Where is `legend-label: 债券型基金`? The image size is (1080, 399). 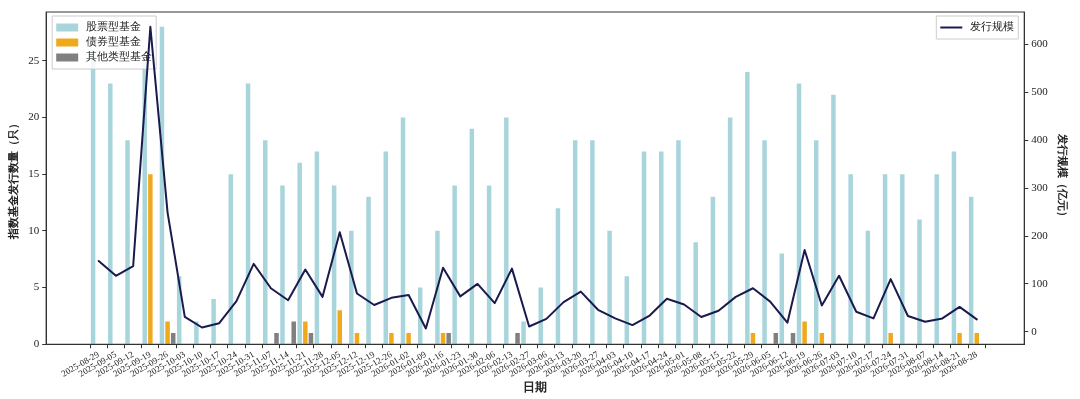
legend-label: 债券型基金 is located at coordinates (114, 41).